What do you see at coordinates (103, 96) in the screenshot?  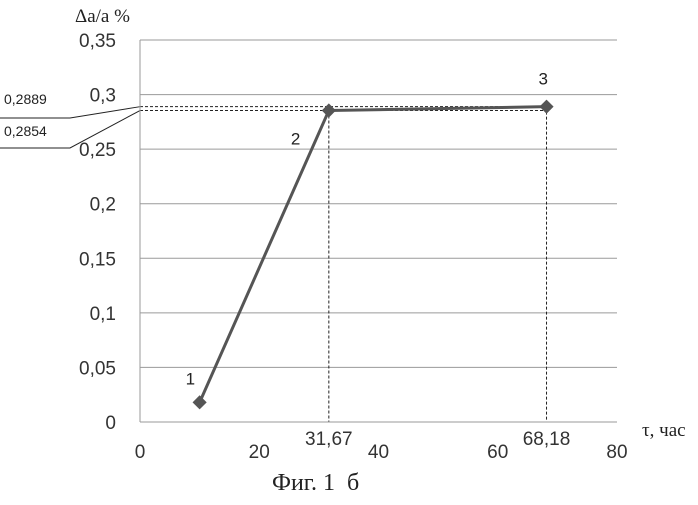 I see `y-tick-label: 0,3` at bounding box center [103, 96].